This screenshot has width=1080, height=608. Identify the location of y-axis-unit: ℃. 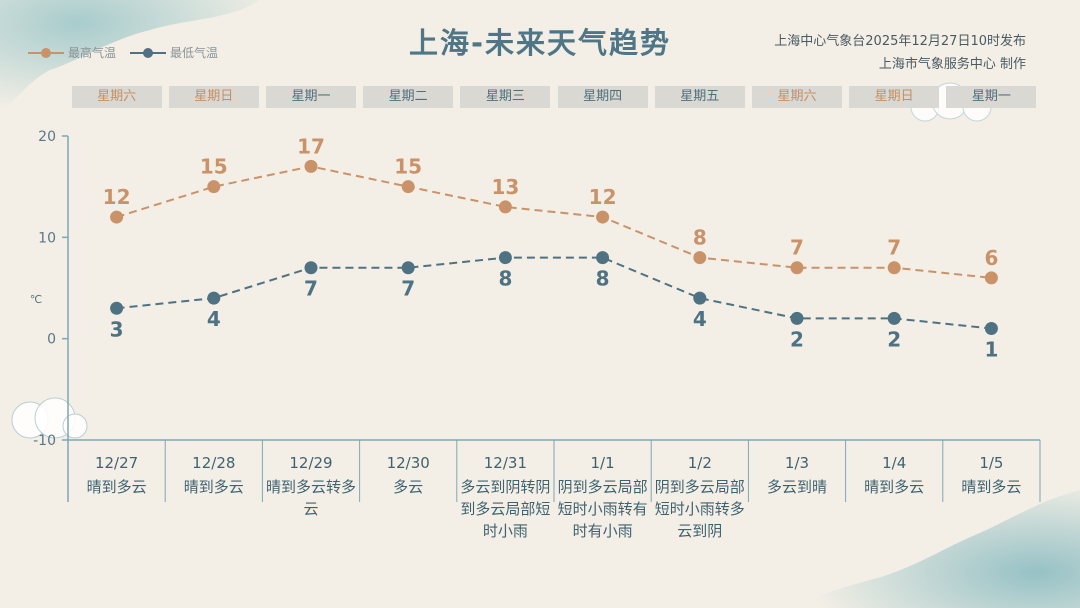
(36, 299).